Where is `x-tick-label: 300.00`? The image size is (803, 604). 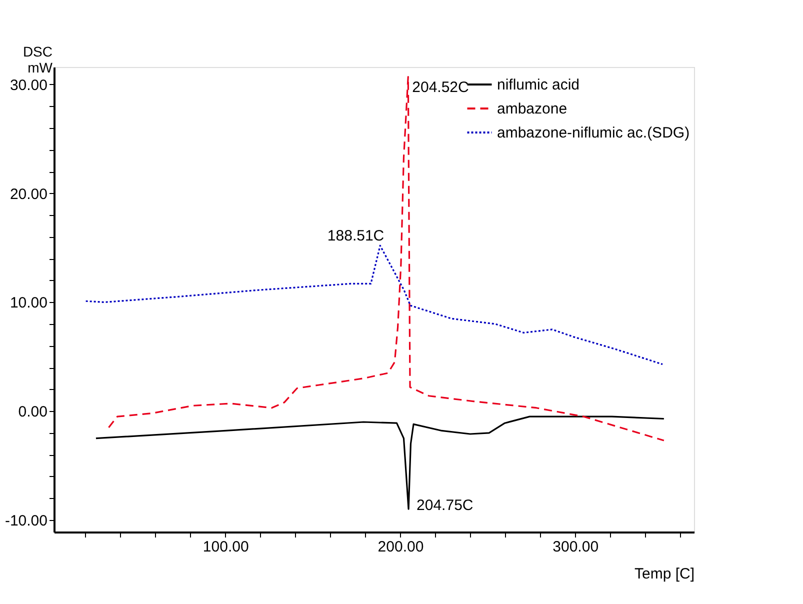
x-tick-label: 300.00 is located at coordinates (575, 547).